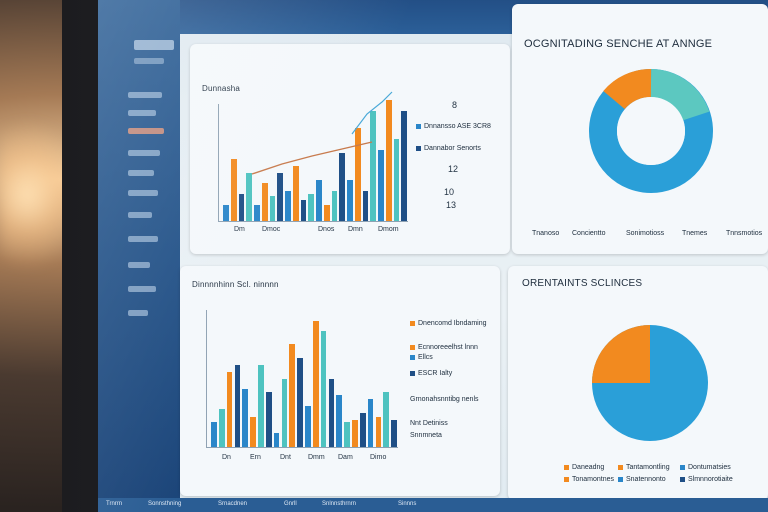 The height and width of the screenshot is (512, 768). I want to click on donut-chart-top, so click(651, 131).